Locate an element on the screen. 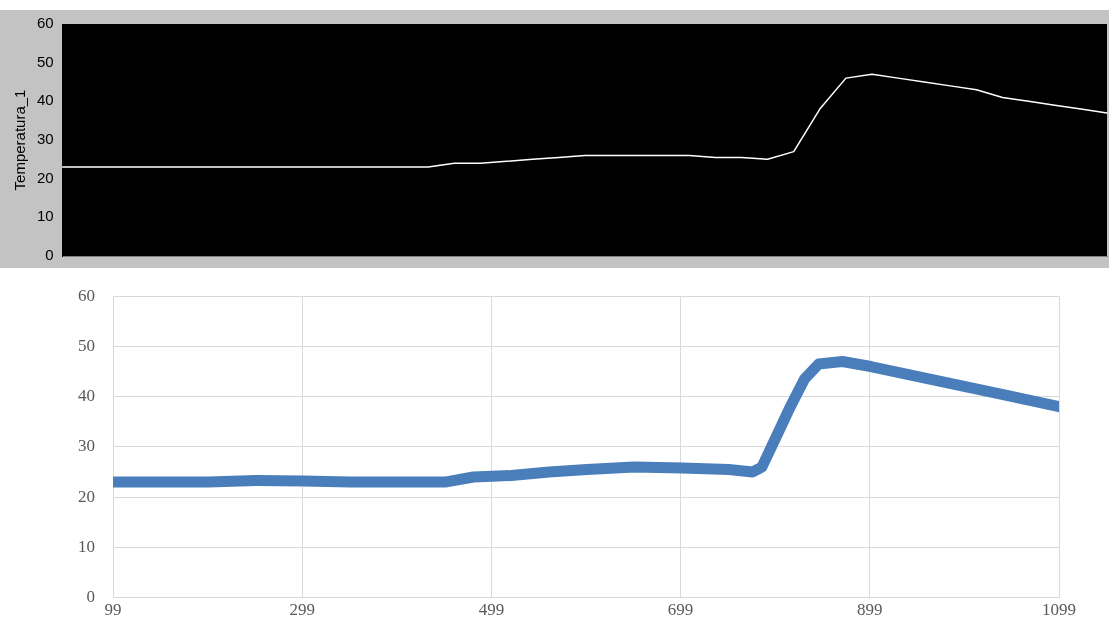  x-tick-label: 1099 is located at coordinates (1059, 610).